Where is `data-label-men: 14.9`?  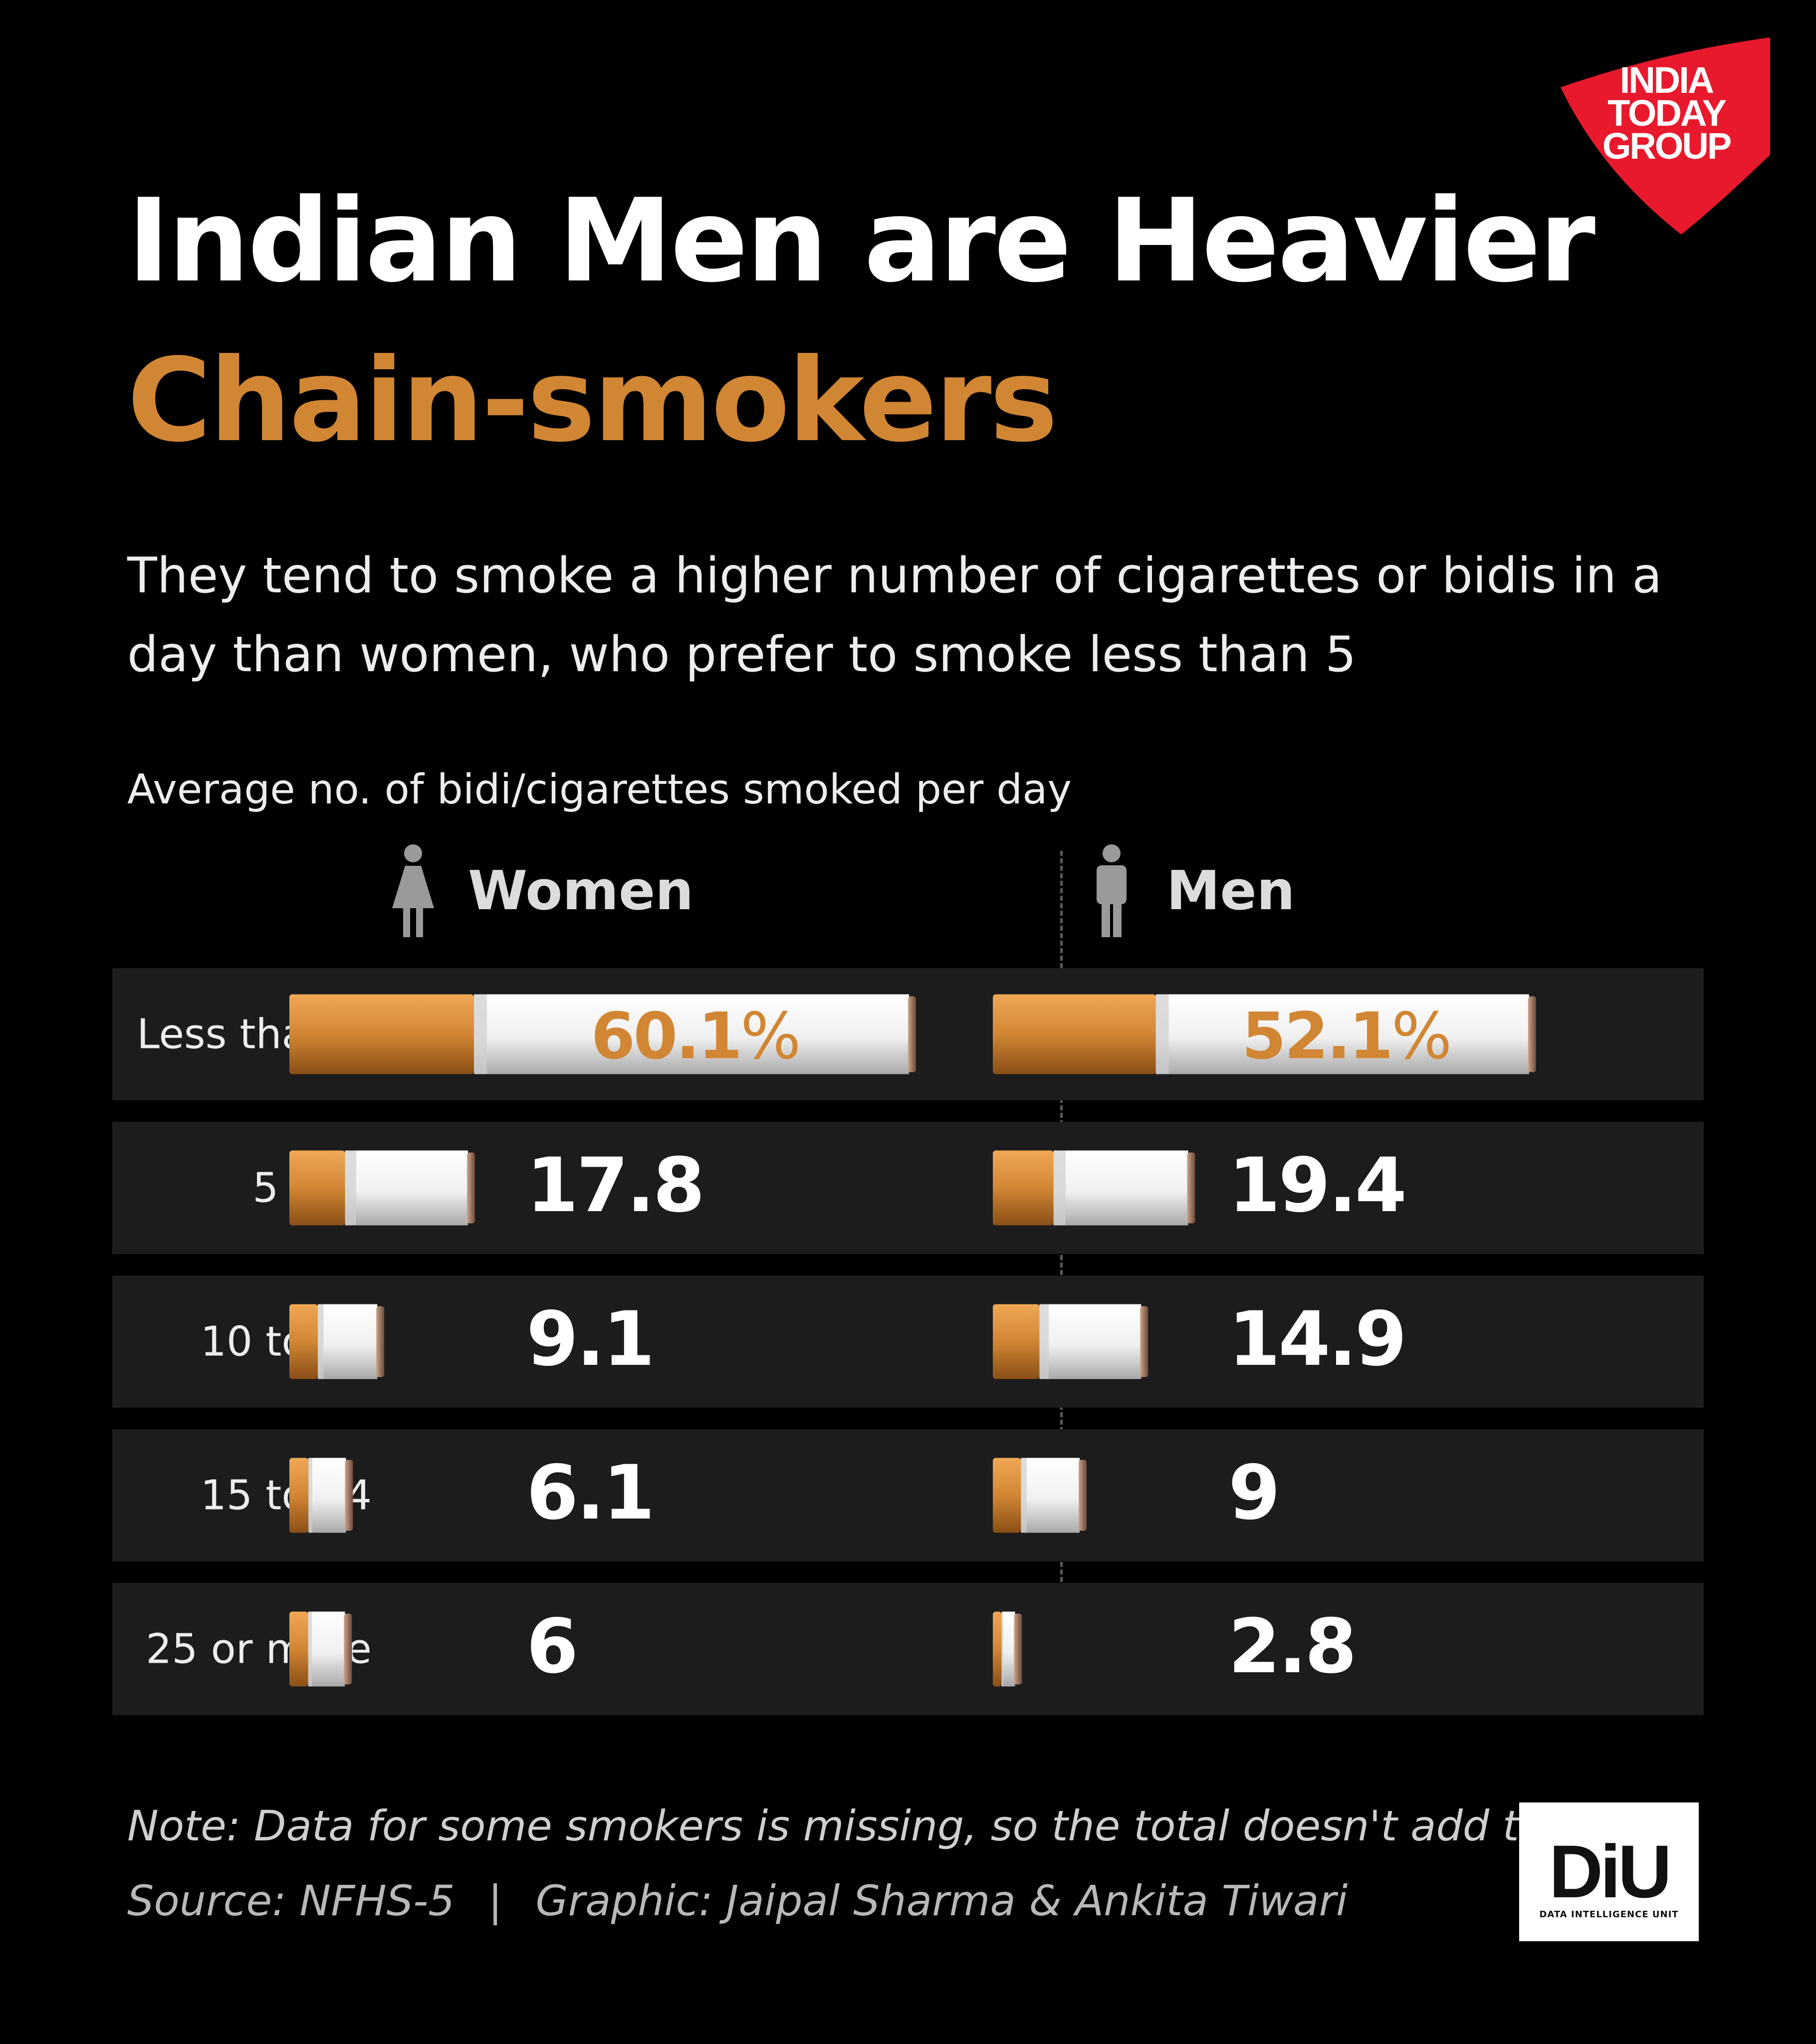 data-label-men: 14.9 is located at coordinates (1317, 1339).